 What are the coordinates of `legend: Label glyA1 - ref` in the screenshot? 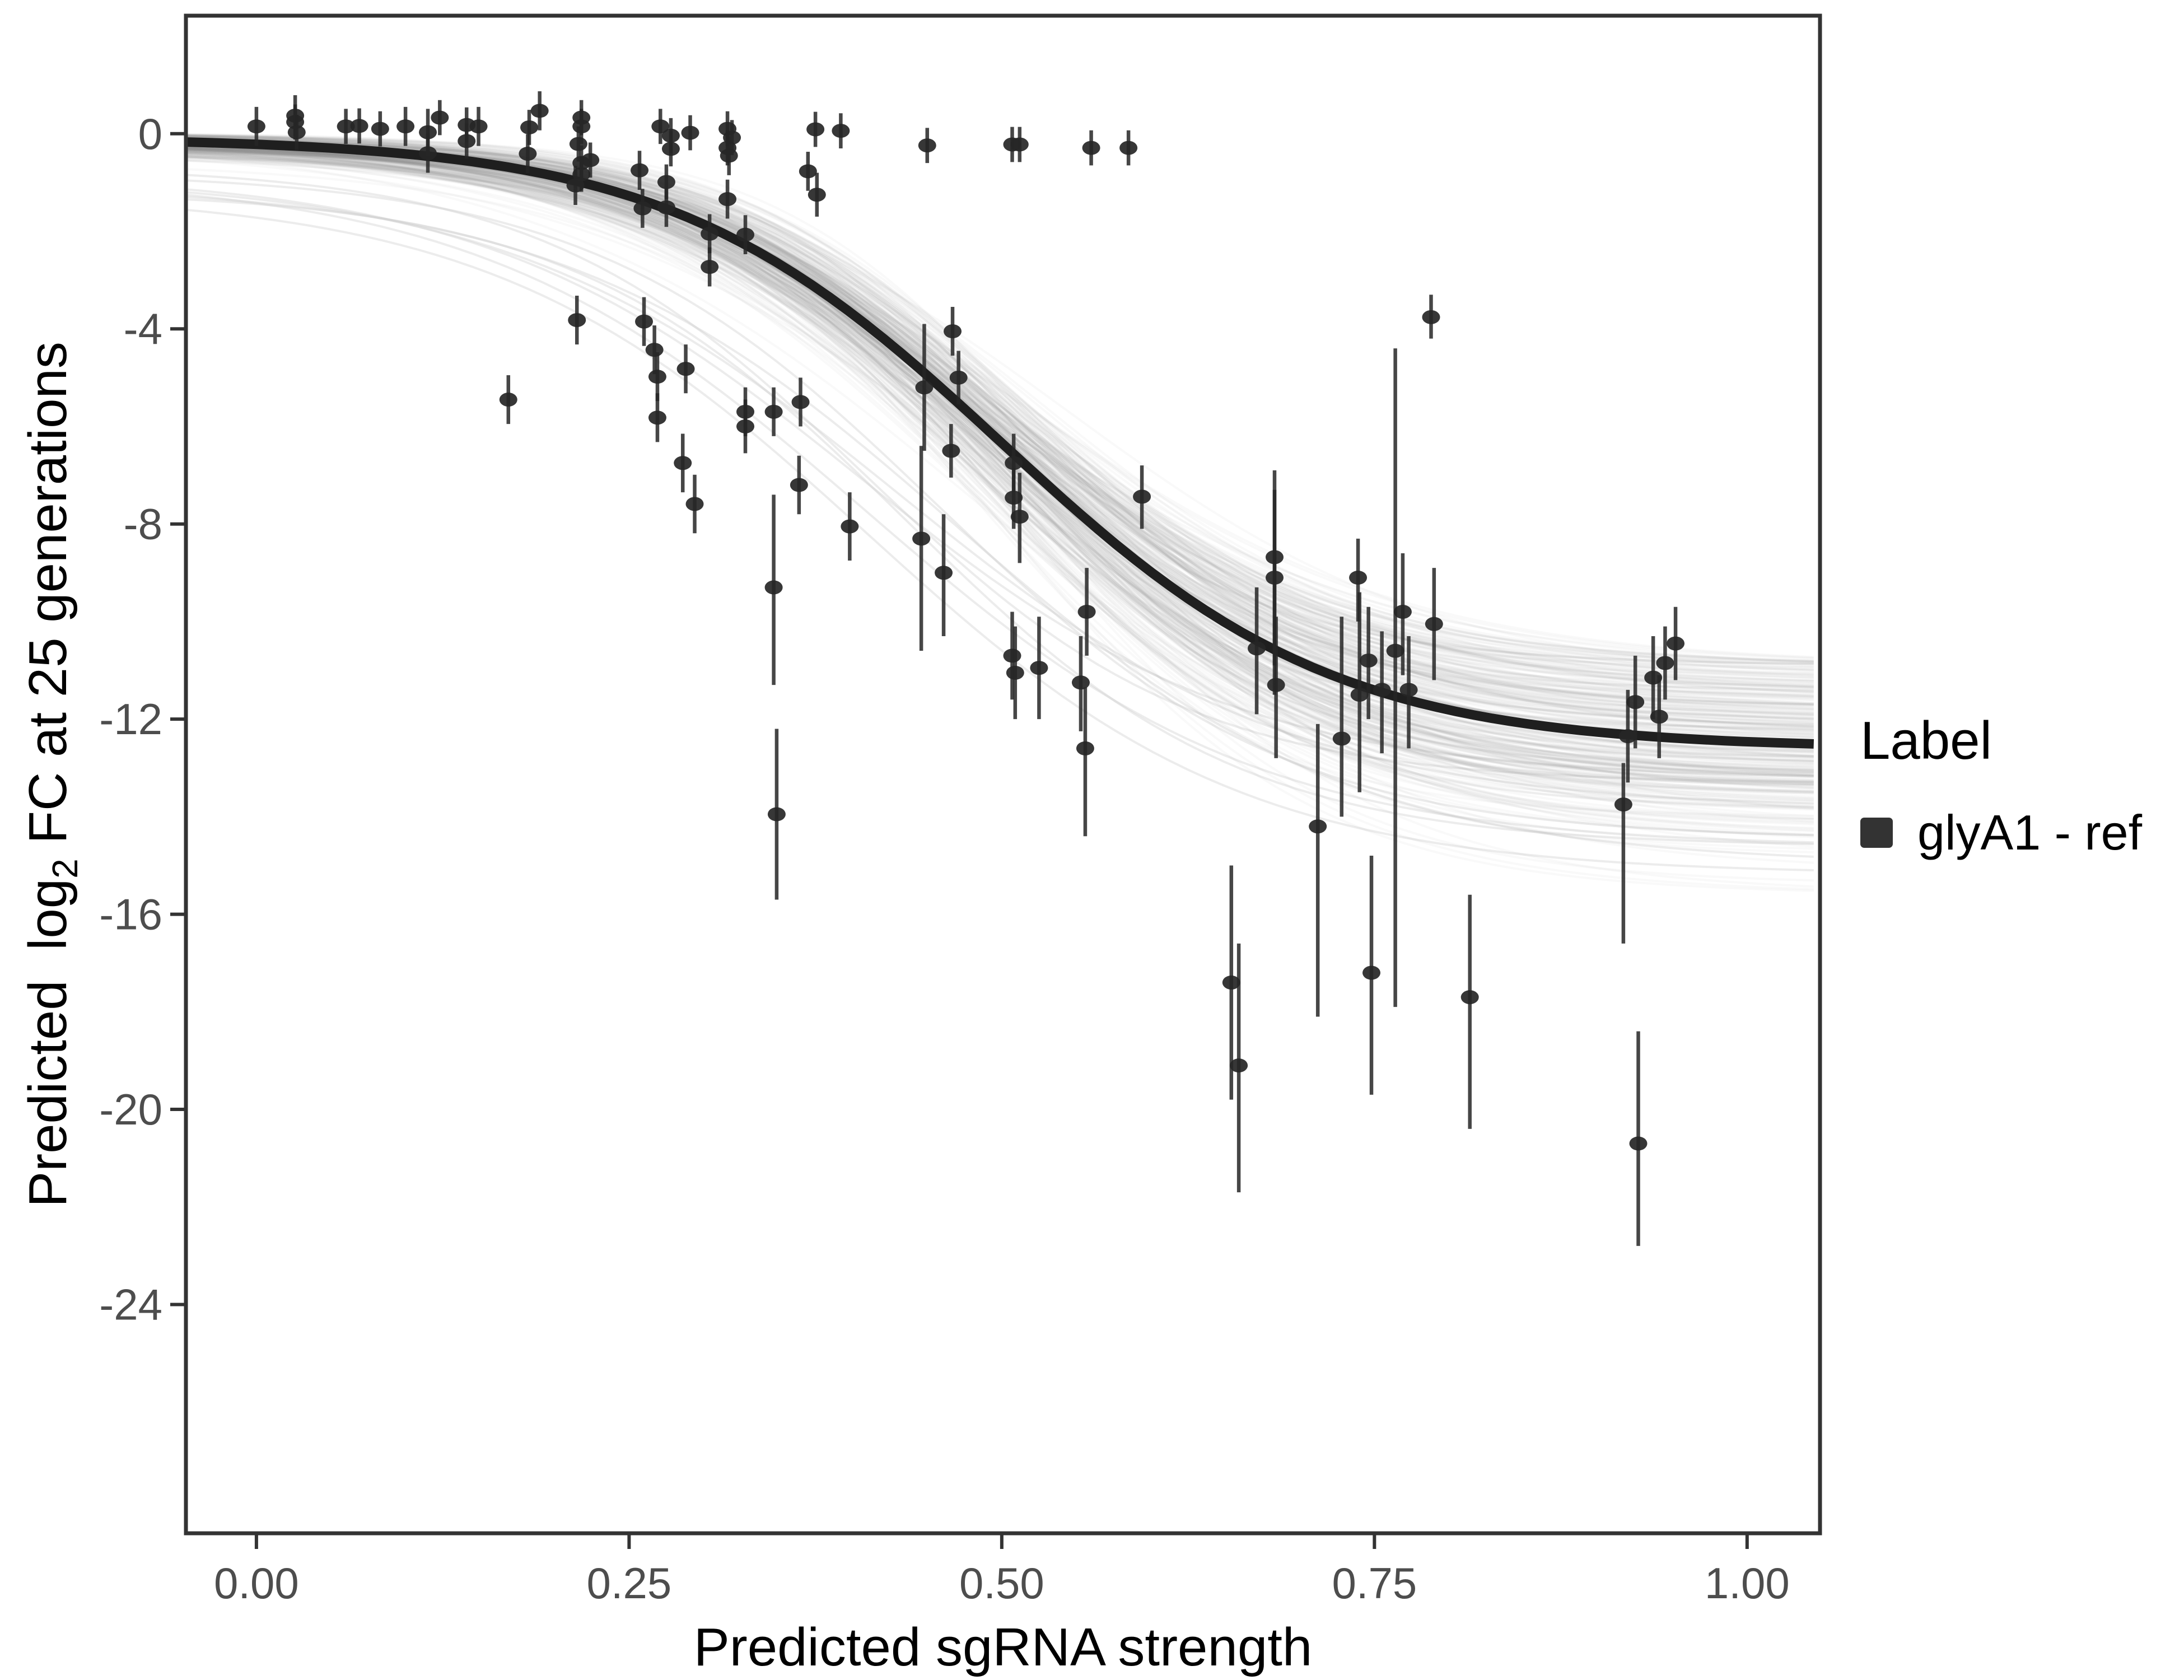 It's located at (2022, 786).